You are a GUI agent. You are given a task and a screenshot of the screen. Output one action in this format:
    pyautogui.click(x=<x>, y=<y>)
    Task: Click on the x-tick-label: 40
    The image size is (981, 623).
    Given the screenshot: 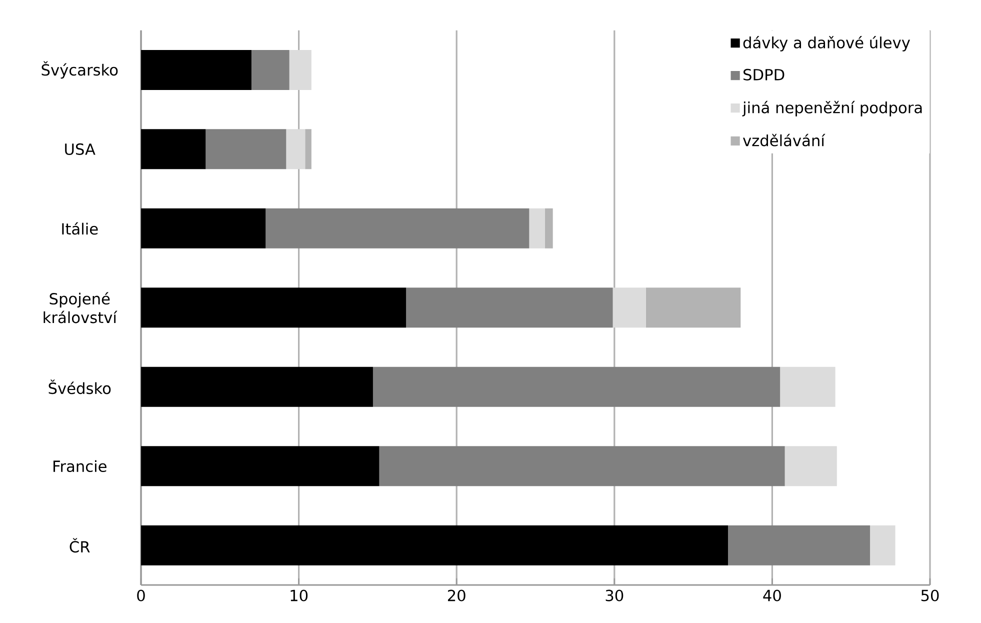 What is the action you would take?
    pyautogui.click(x=772, y=596)
    